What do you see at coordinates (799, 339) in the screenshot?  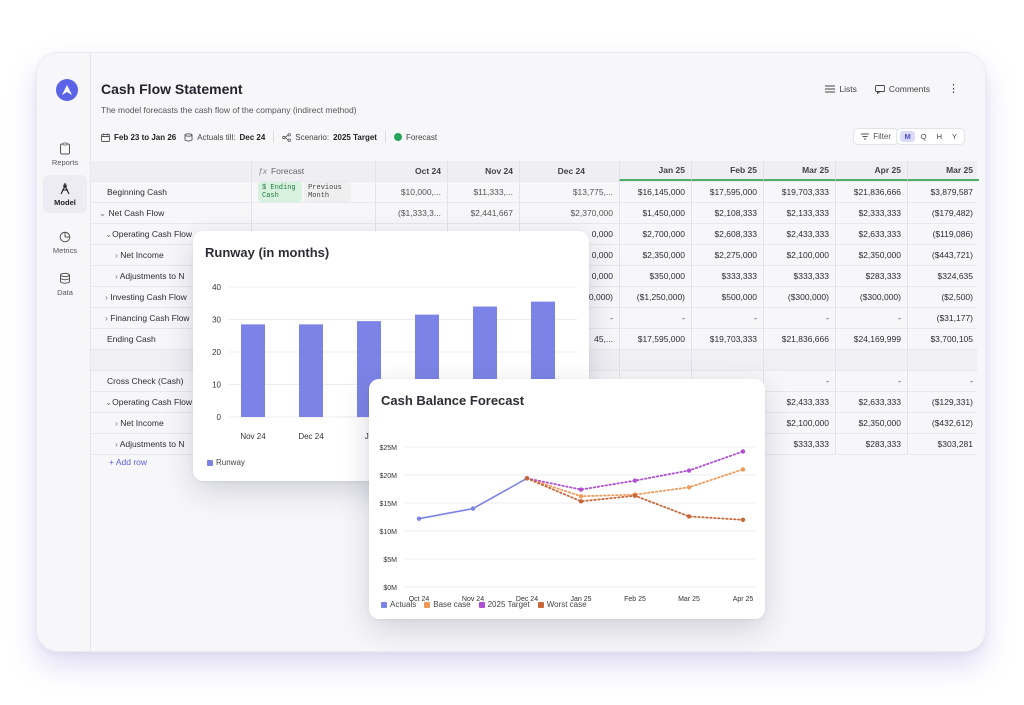 I see `table-cell: $21,836,666` at bounding box center [799, 339].